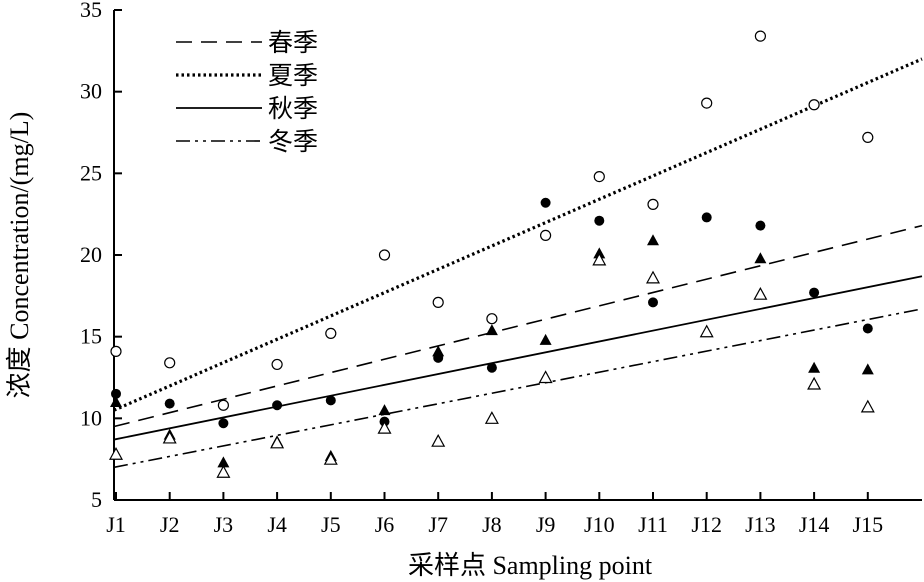 This screenshot has width=924, height=582. I want to click on y-tick-label: 15, so click(91, 336).